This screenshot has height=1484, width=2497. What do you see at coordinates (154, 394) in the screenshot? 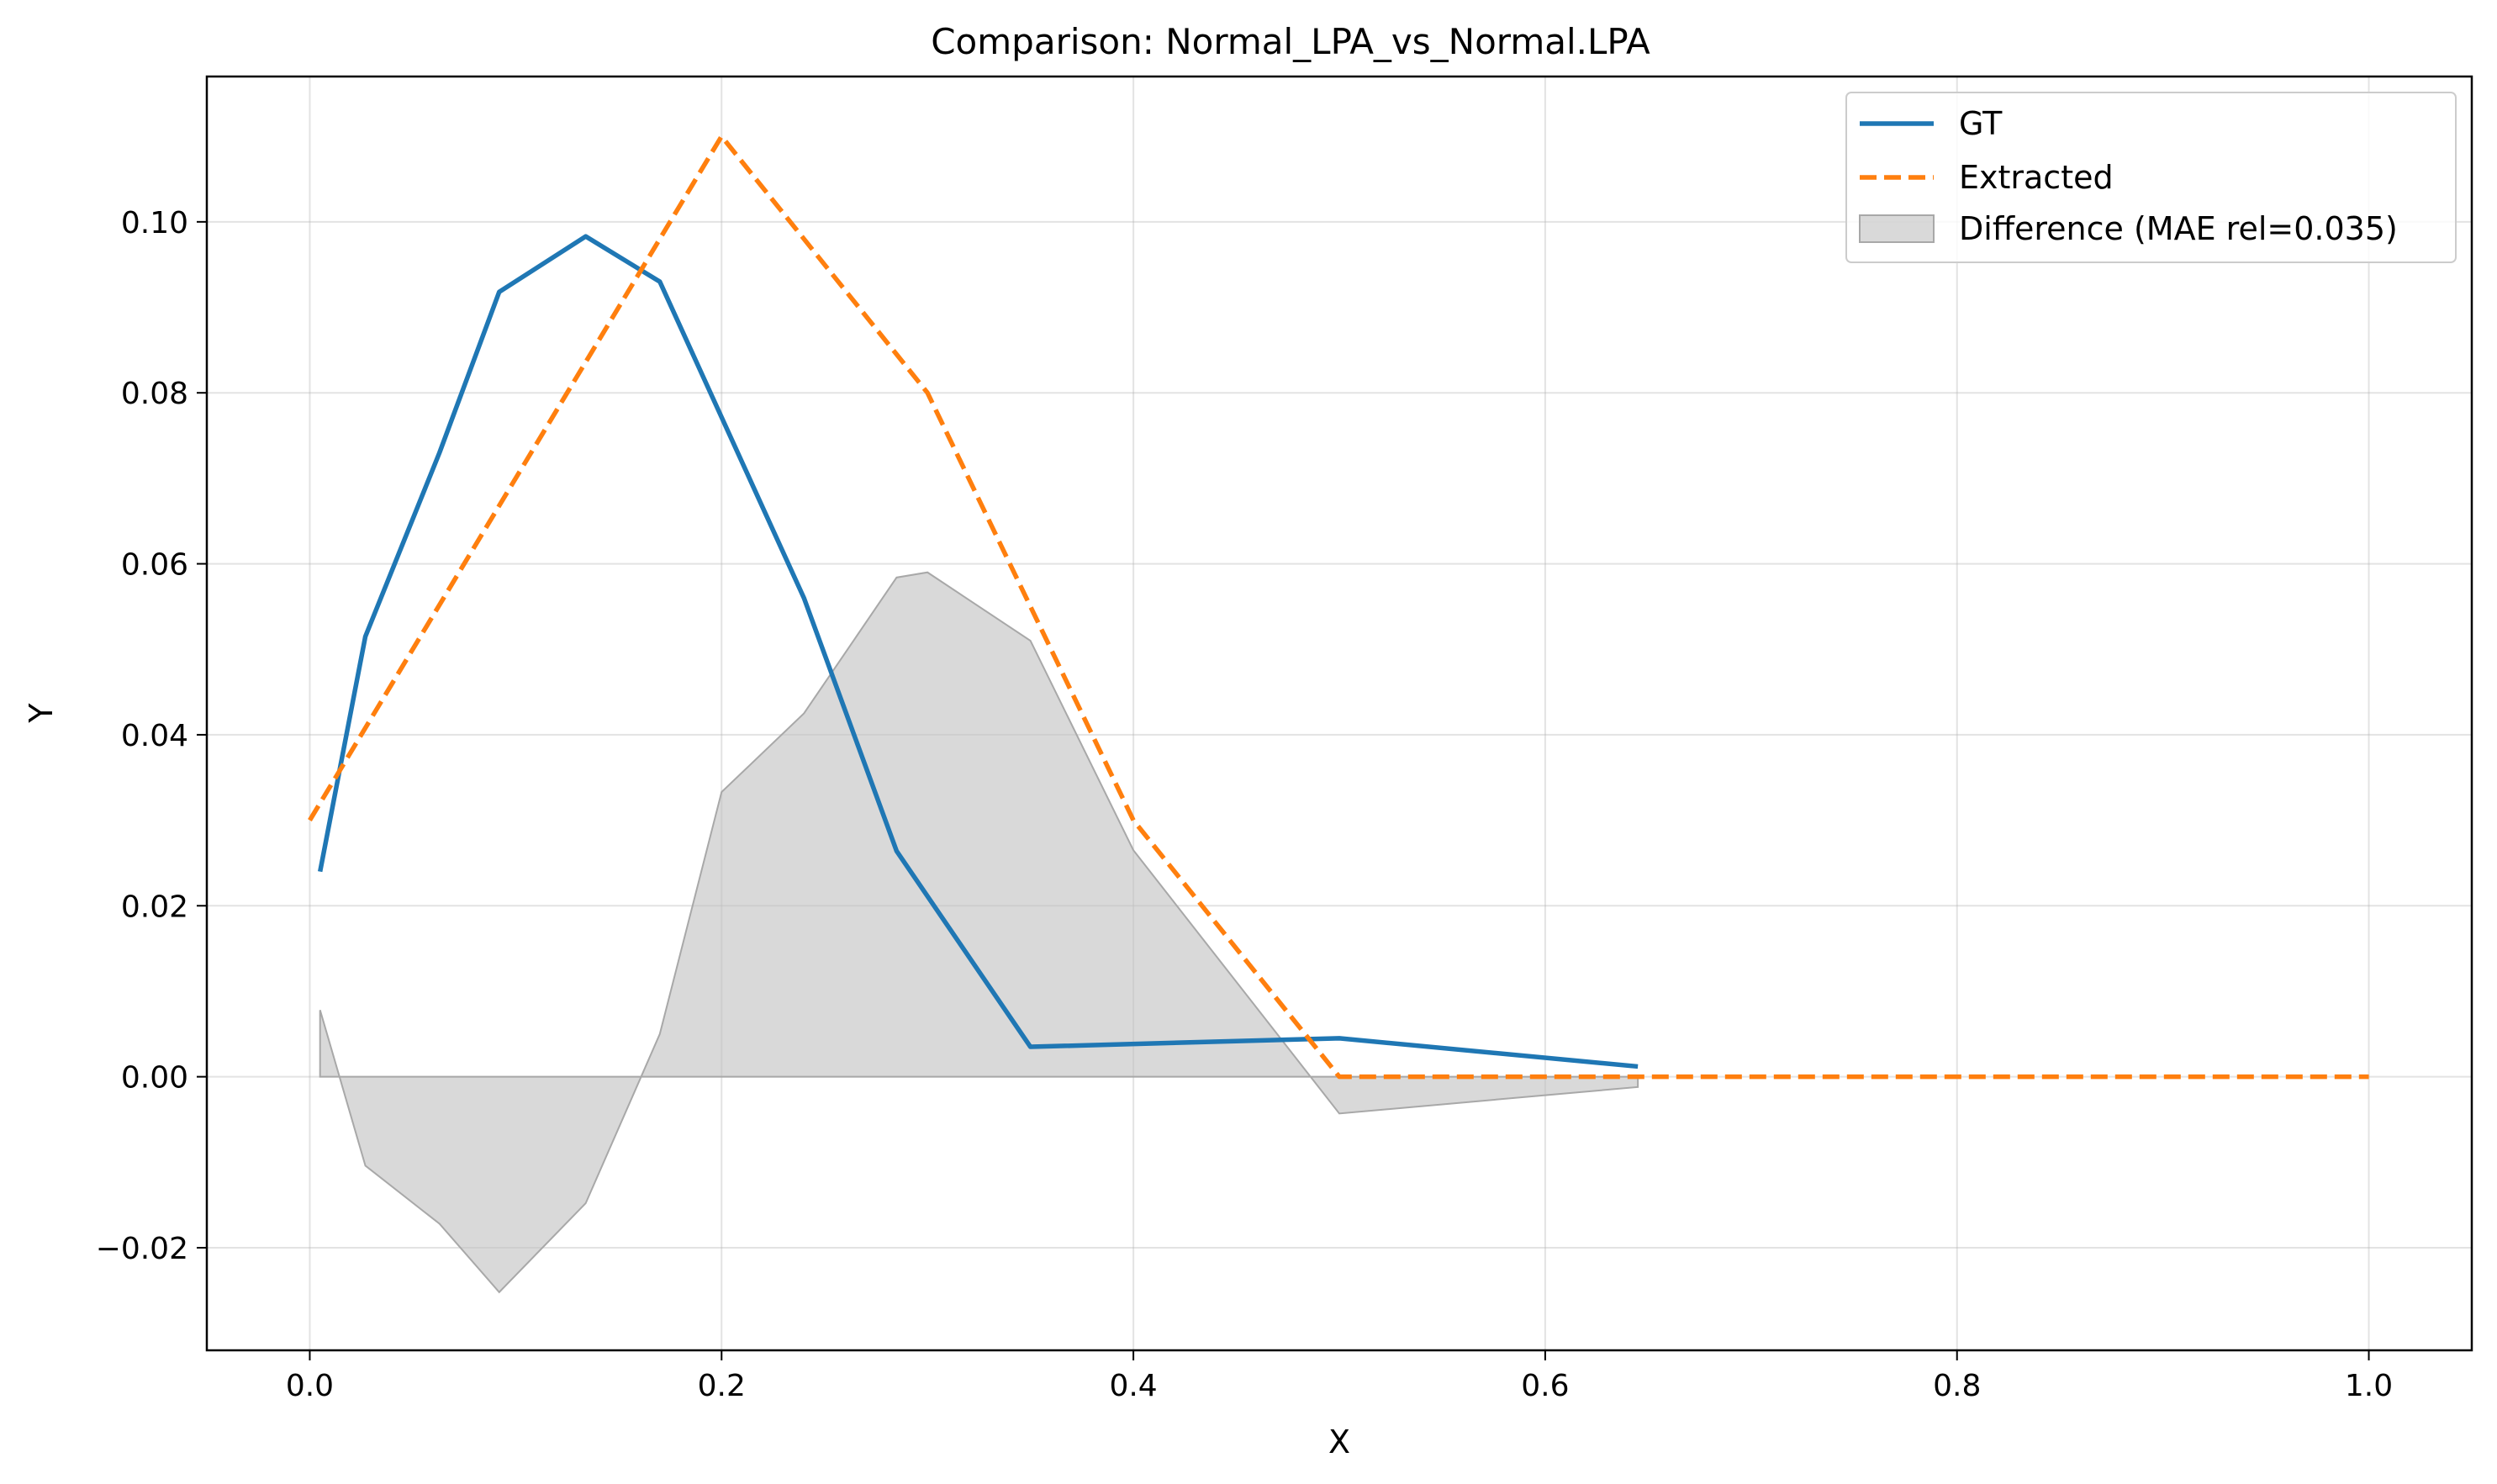
I see `y-tick-label: 0.08` at bounding box center [154, 394].